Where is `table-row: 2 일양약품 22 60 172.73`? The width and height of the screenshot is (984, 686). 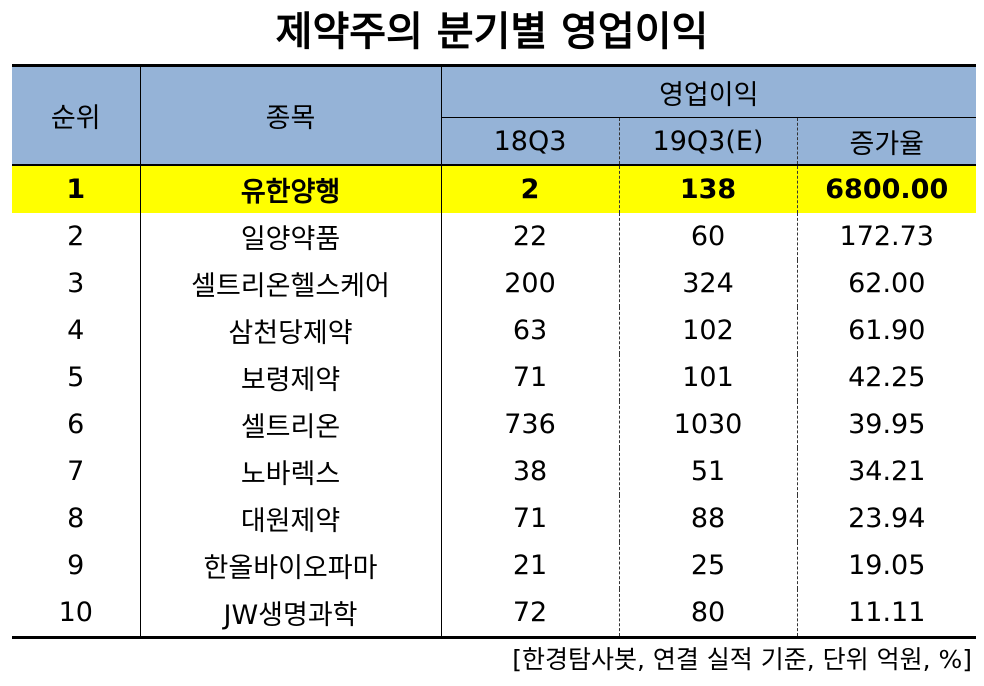
table-row: 2 일양약품 22 60 172.73 is located at coordinates (494, 236).